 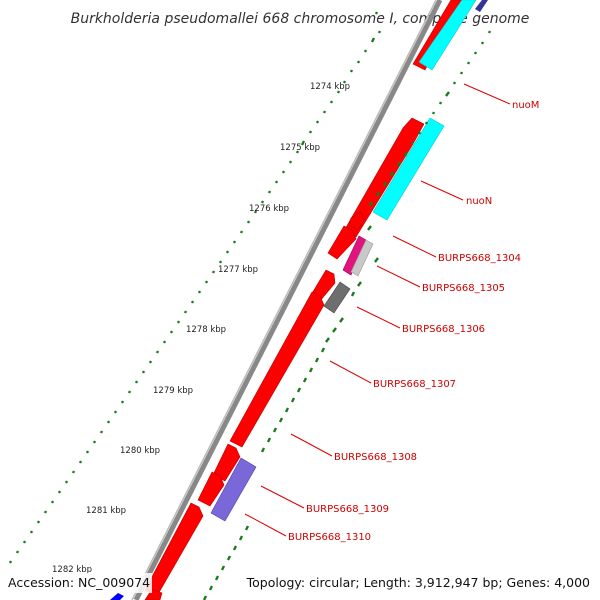 What do you see at coordinates (414, 384) in the screenshot?
I see `gene-label-burps668-1307: BURPS668_1307` at bounding box center [414, 384].